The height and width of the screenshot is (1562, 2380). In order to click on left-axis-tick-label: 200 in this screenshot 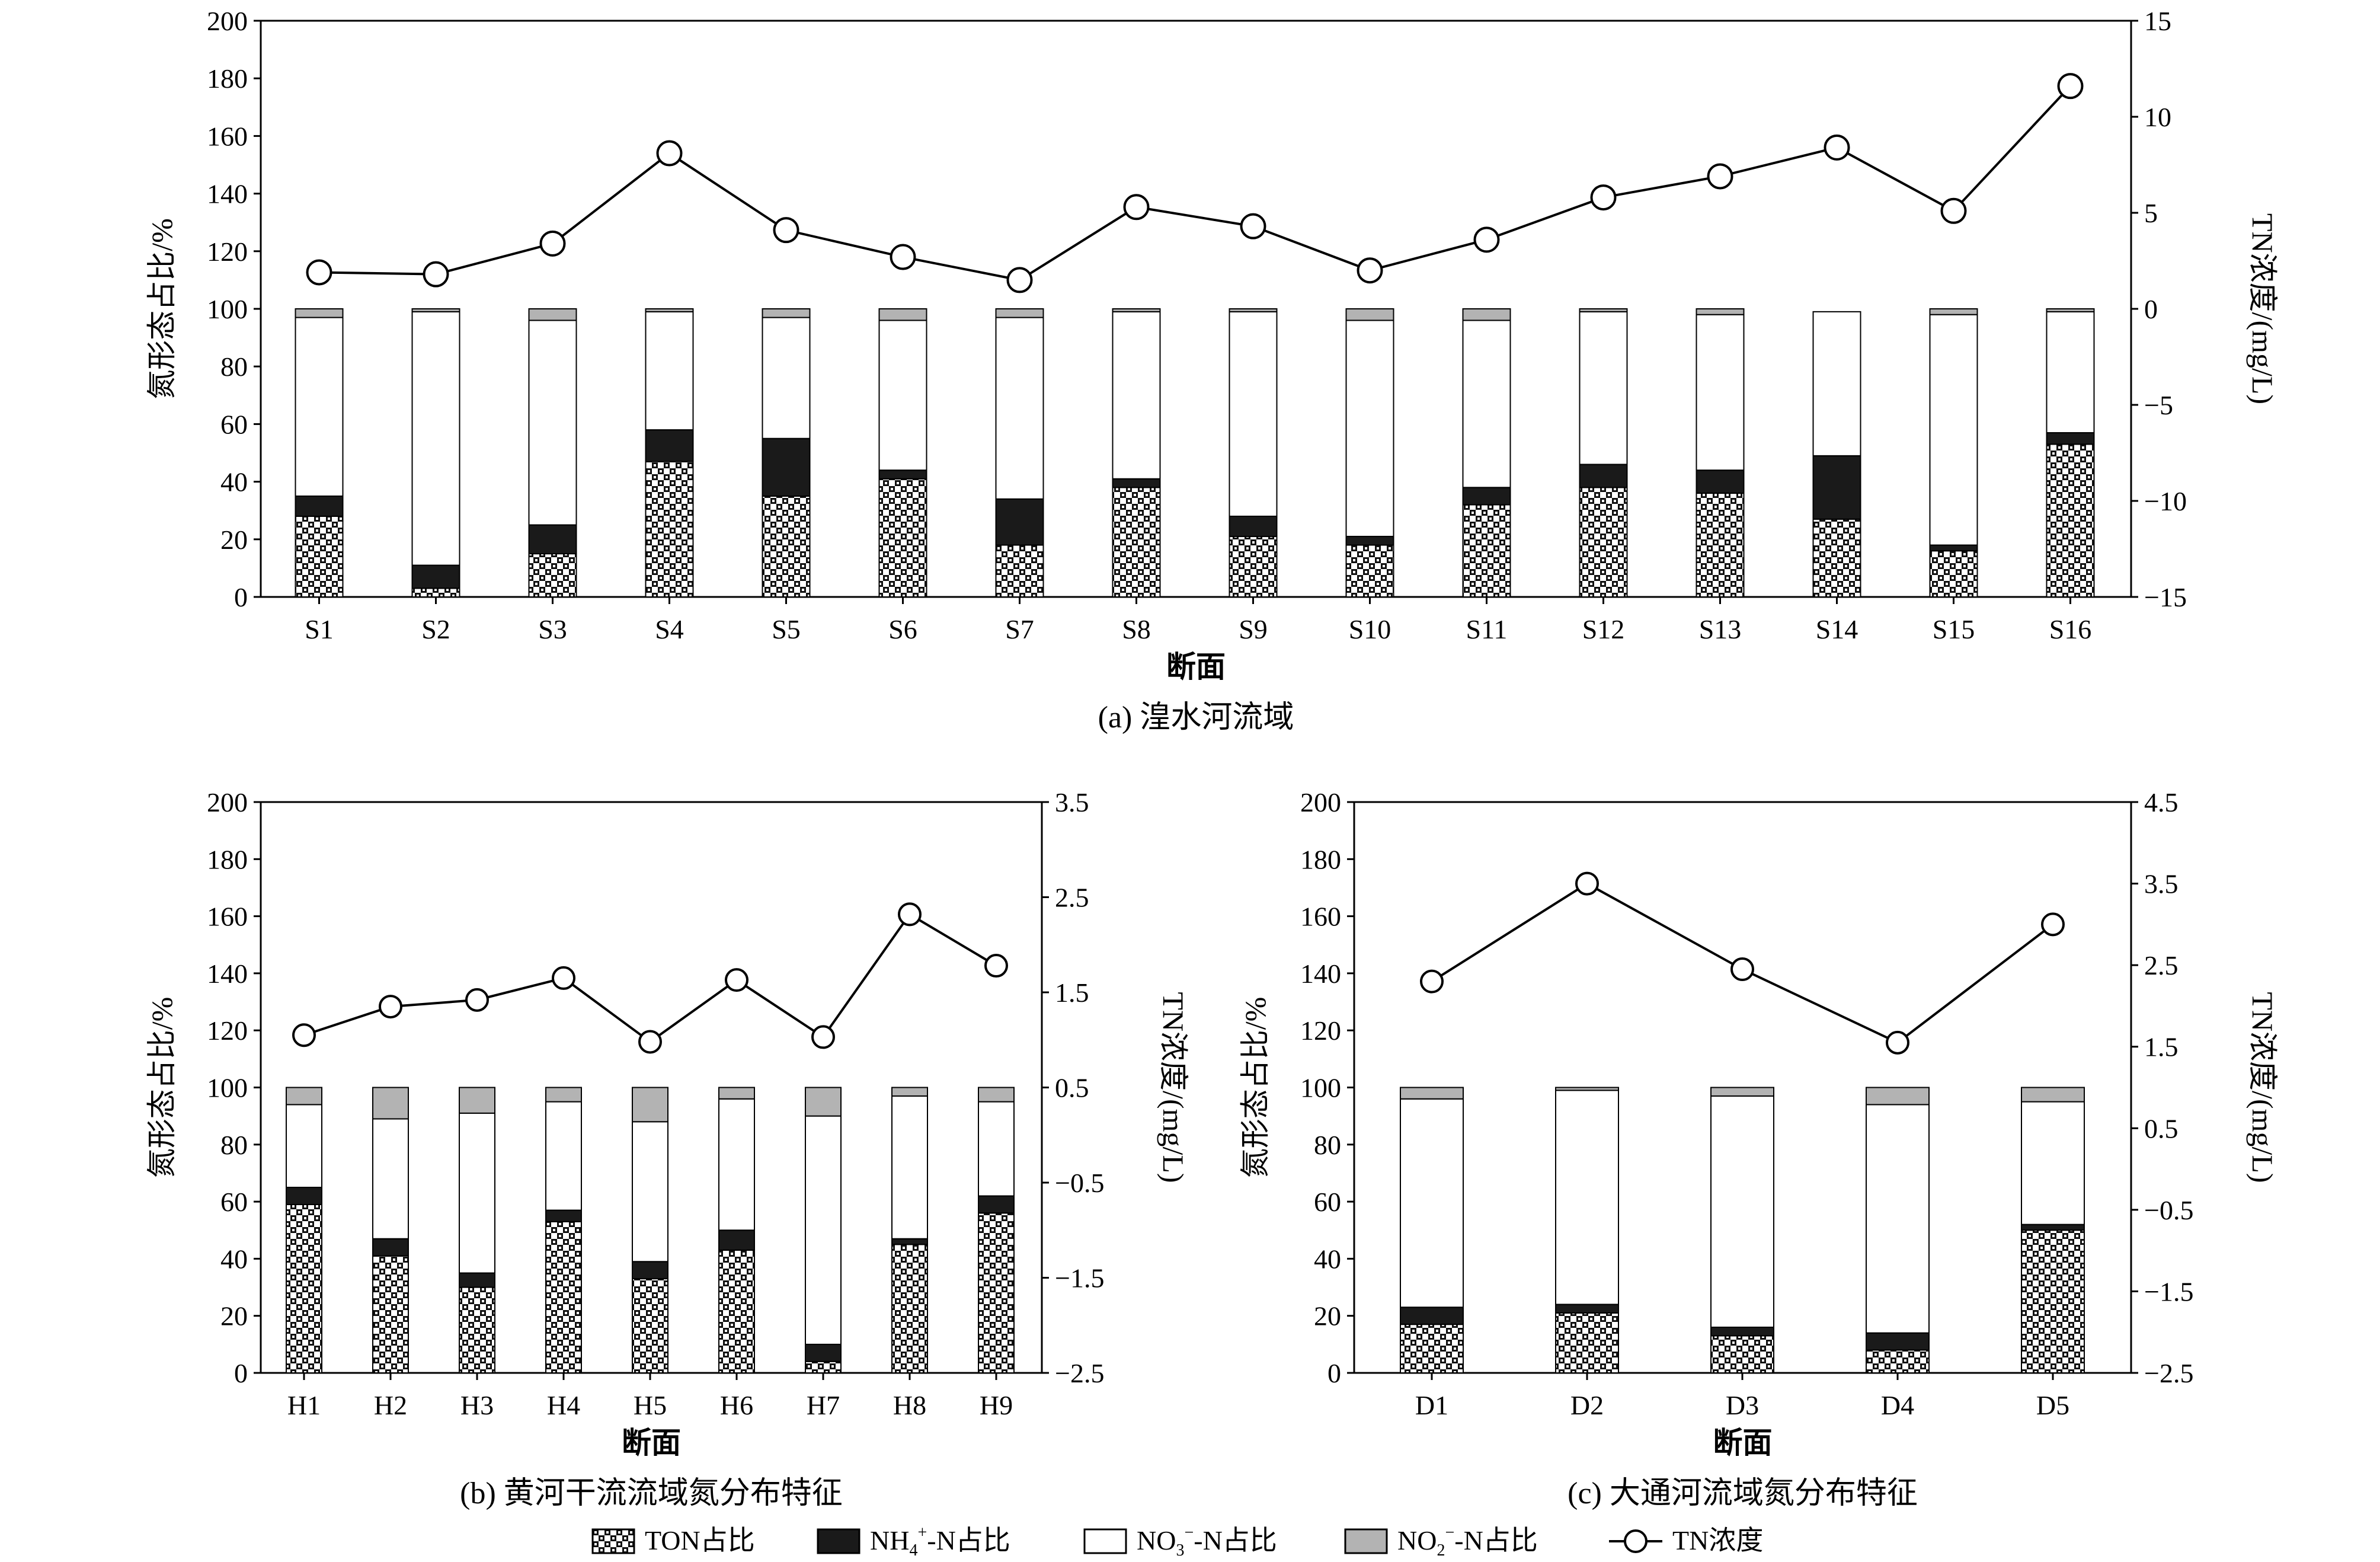, I will do `click(1320, 802)`.